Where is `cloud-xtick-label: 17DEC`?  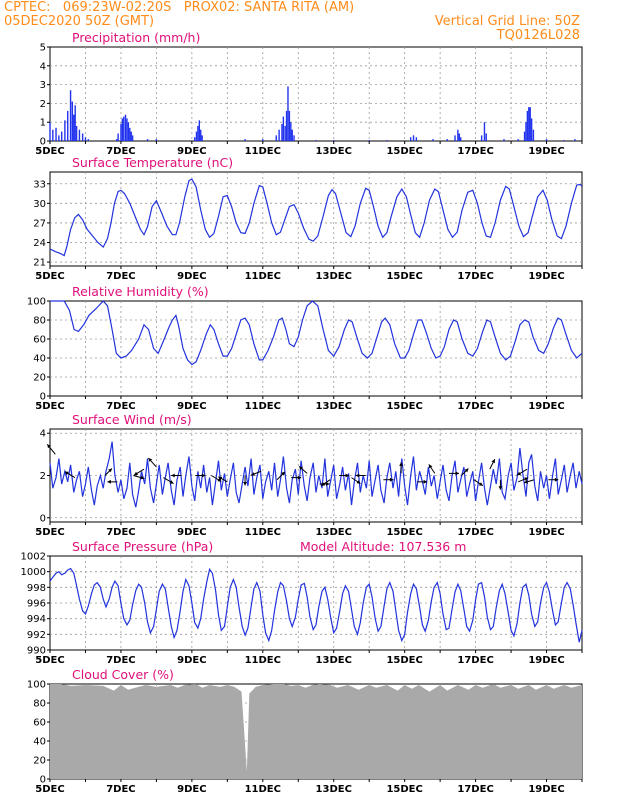
cloud-xtick-label: 17DEC is located at coordinates (475, 789).